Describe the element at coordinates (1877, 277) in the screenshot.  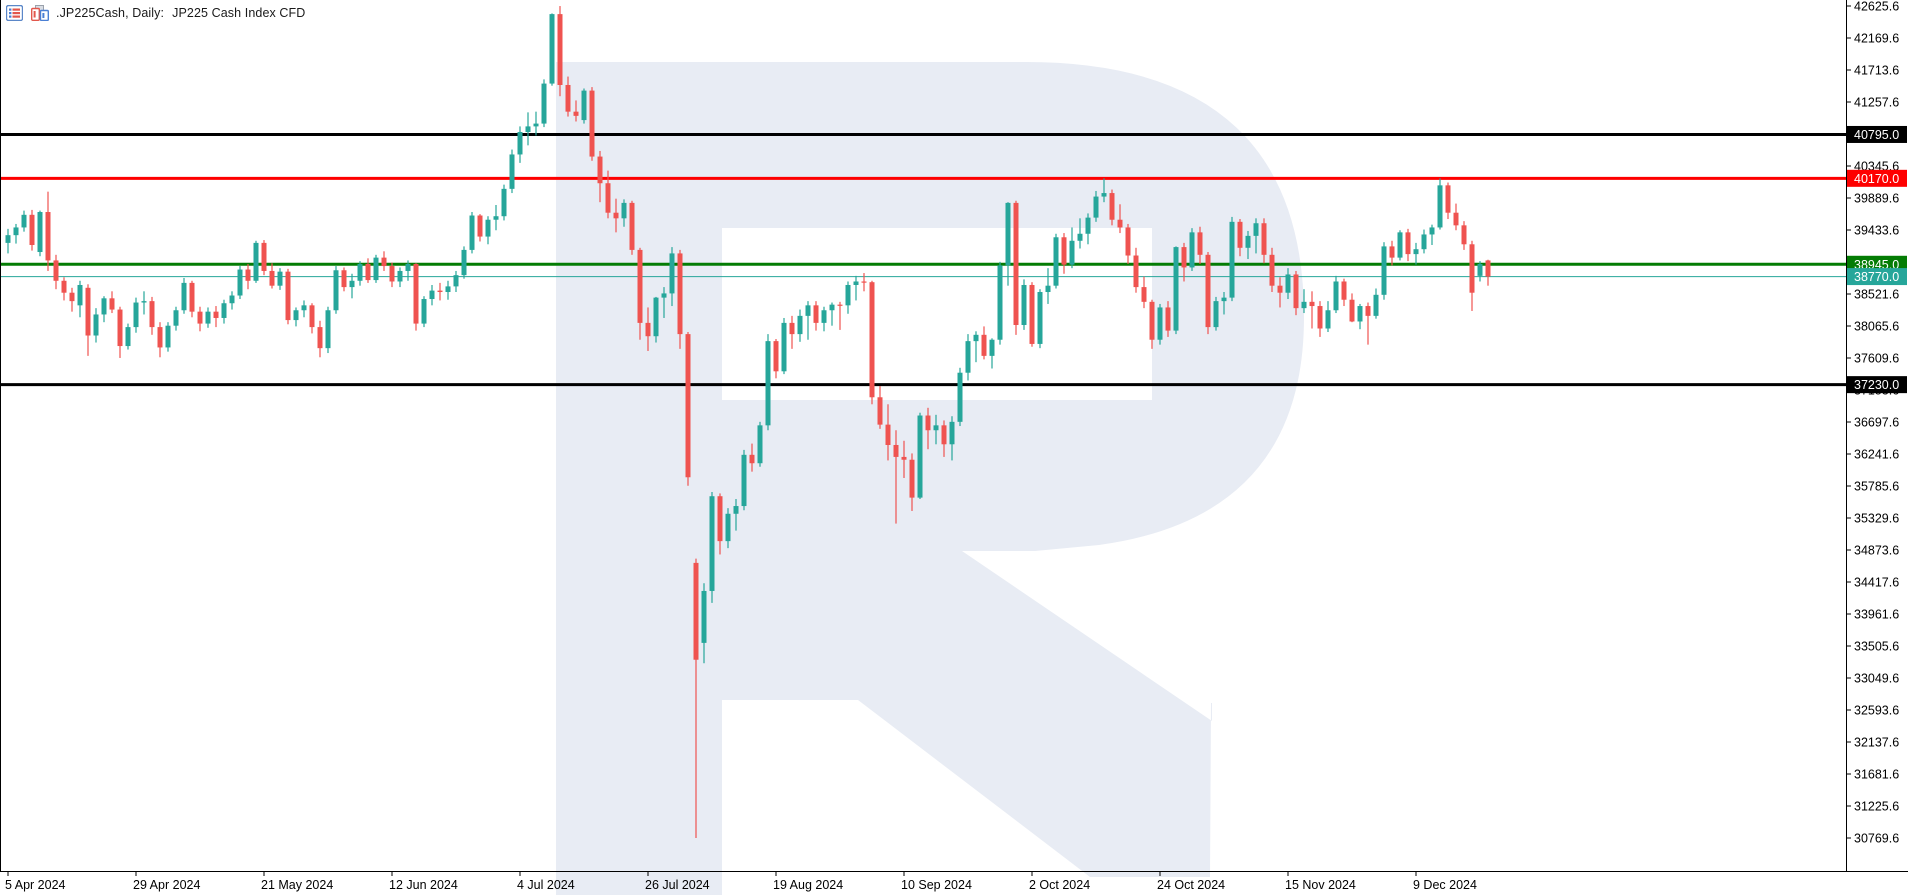
I see `level-price-badge: 38770.0` at that location.